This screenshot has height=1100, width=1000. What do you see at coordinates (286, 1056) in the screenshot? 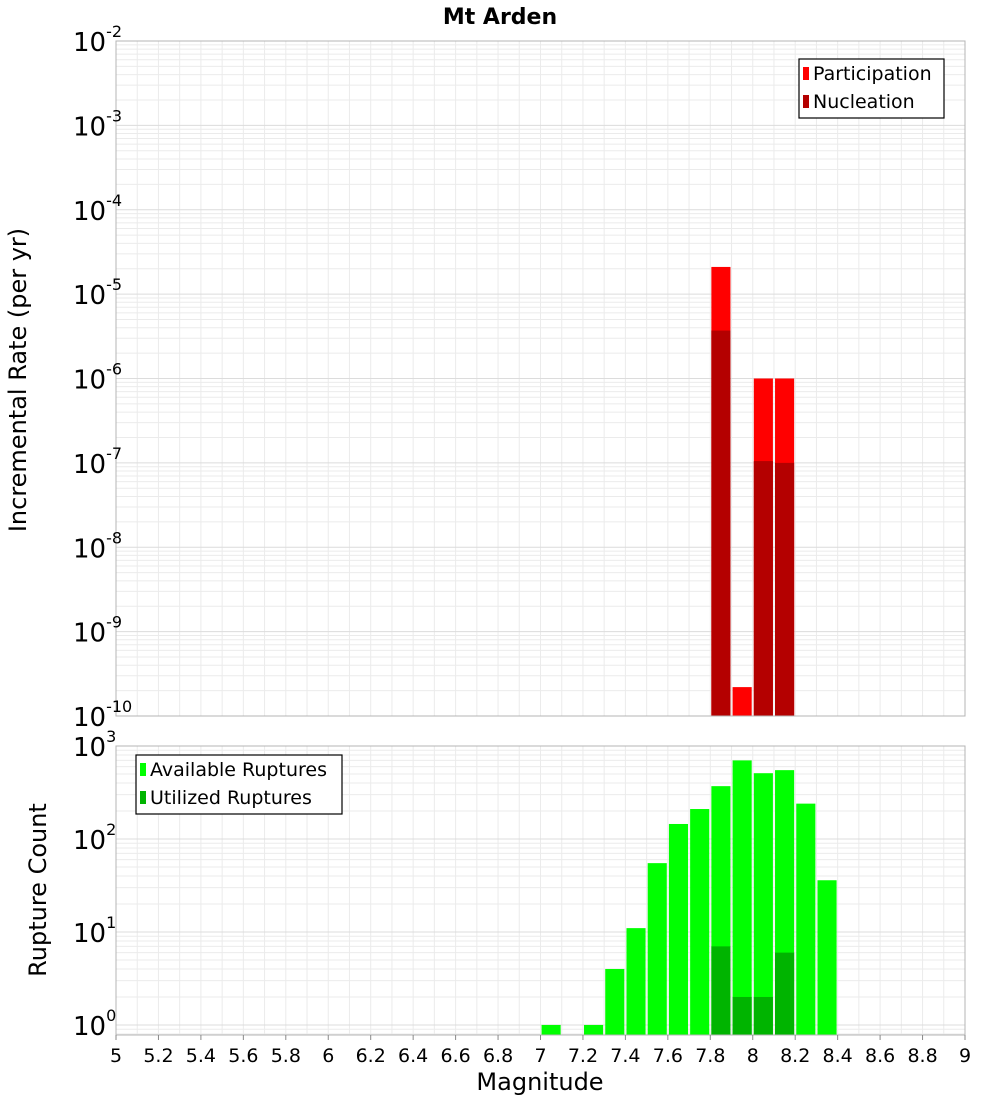
I see `x-tick-label: 5.8` at bounding box center [286, 1056].